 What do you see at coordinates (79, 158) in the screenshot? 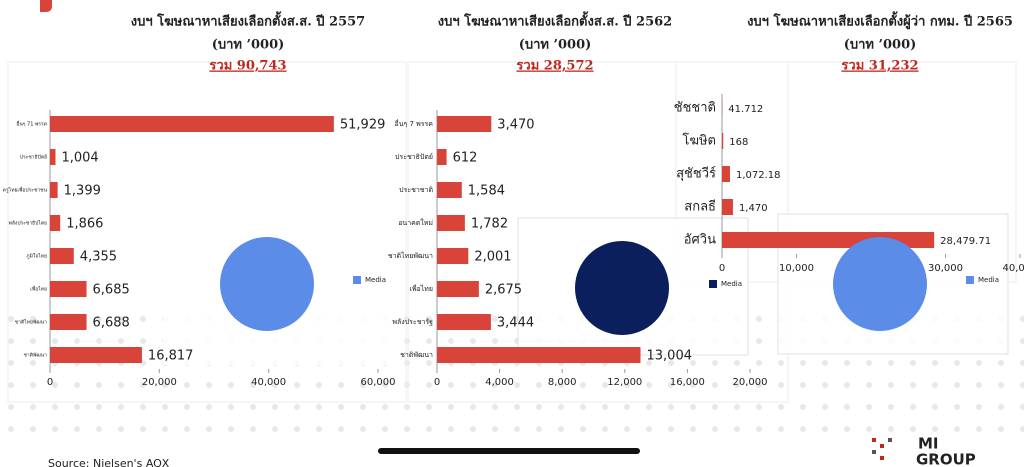
I see `value-label: 1,004` at bounding box center [79, 158].